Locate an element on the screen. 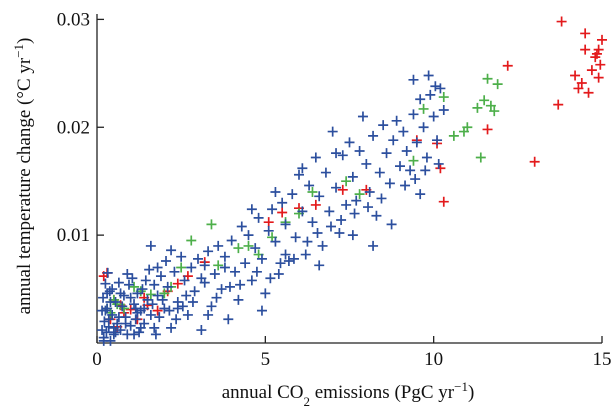 This screenshot has height=416, width=614. y-tick-label: 0.02 is located at coordinates (73, 127).